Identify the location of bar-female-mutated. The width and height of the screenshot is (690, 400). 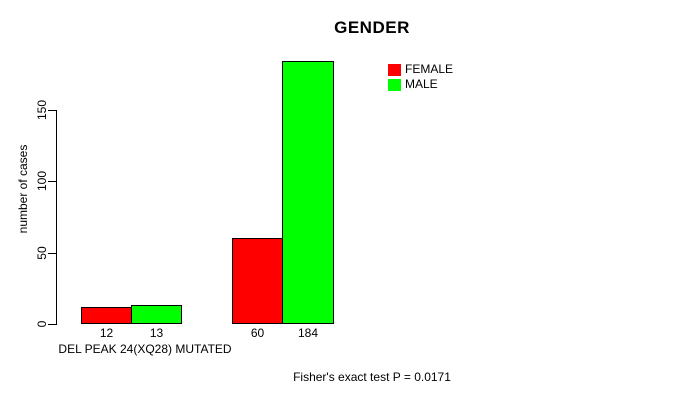
(106, 315).